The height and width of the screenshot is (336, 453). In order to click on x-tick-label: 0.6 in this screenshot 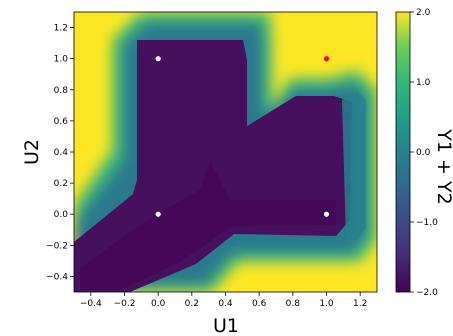, I will do `click(259, 304)`.